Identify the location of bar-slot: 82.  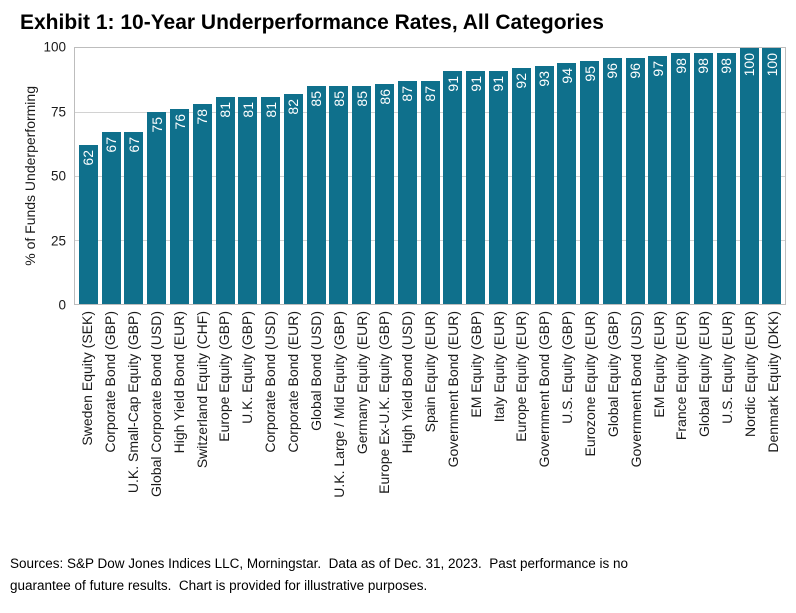
(293, 176).